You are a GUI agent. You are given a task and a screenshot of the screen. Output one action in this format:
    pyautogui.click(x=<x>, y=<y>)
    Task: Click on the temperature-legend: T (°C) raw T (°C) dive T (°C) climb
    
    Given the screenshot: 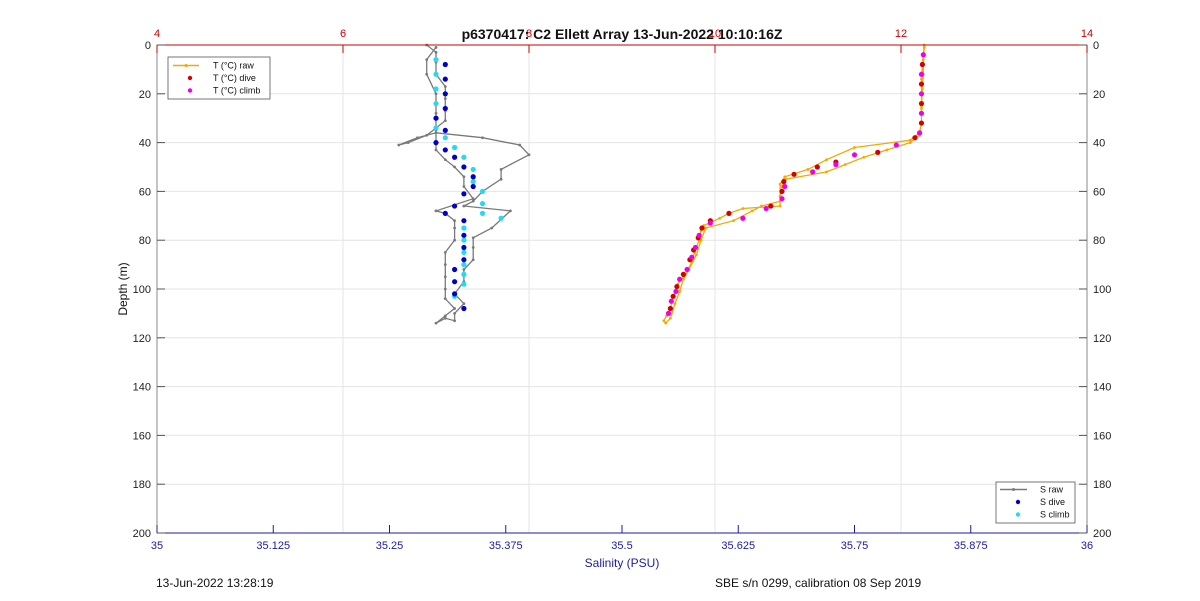 What is the action you would take?
    pyautogui.click(x=219, y=78)
    